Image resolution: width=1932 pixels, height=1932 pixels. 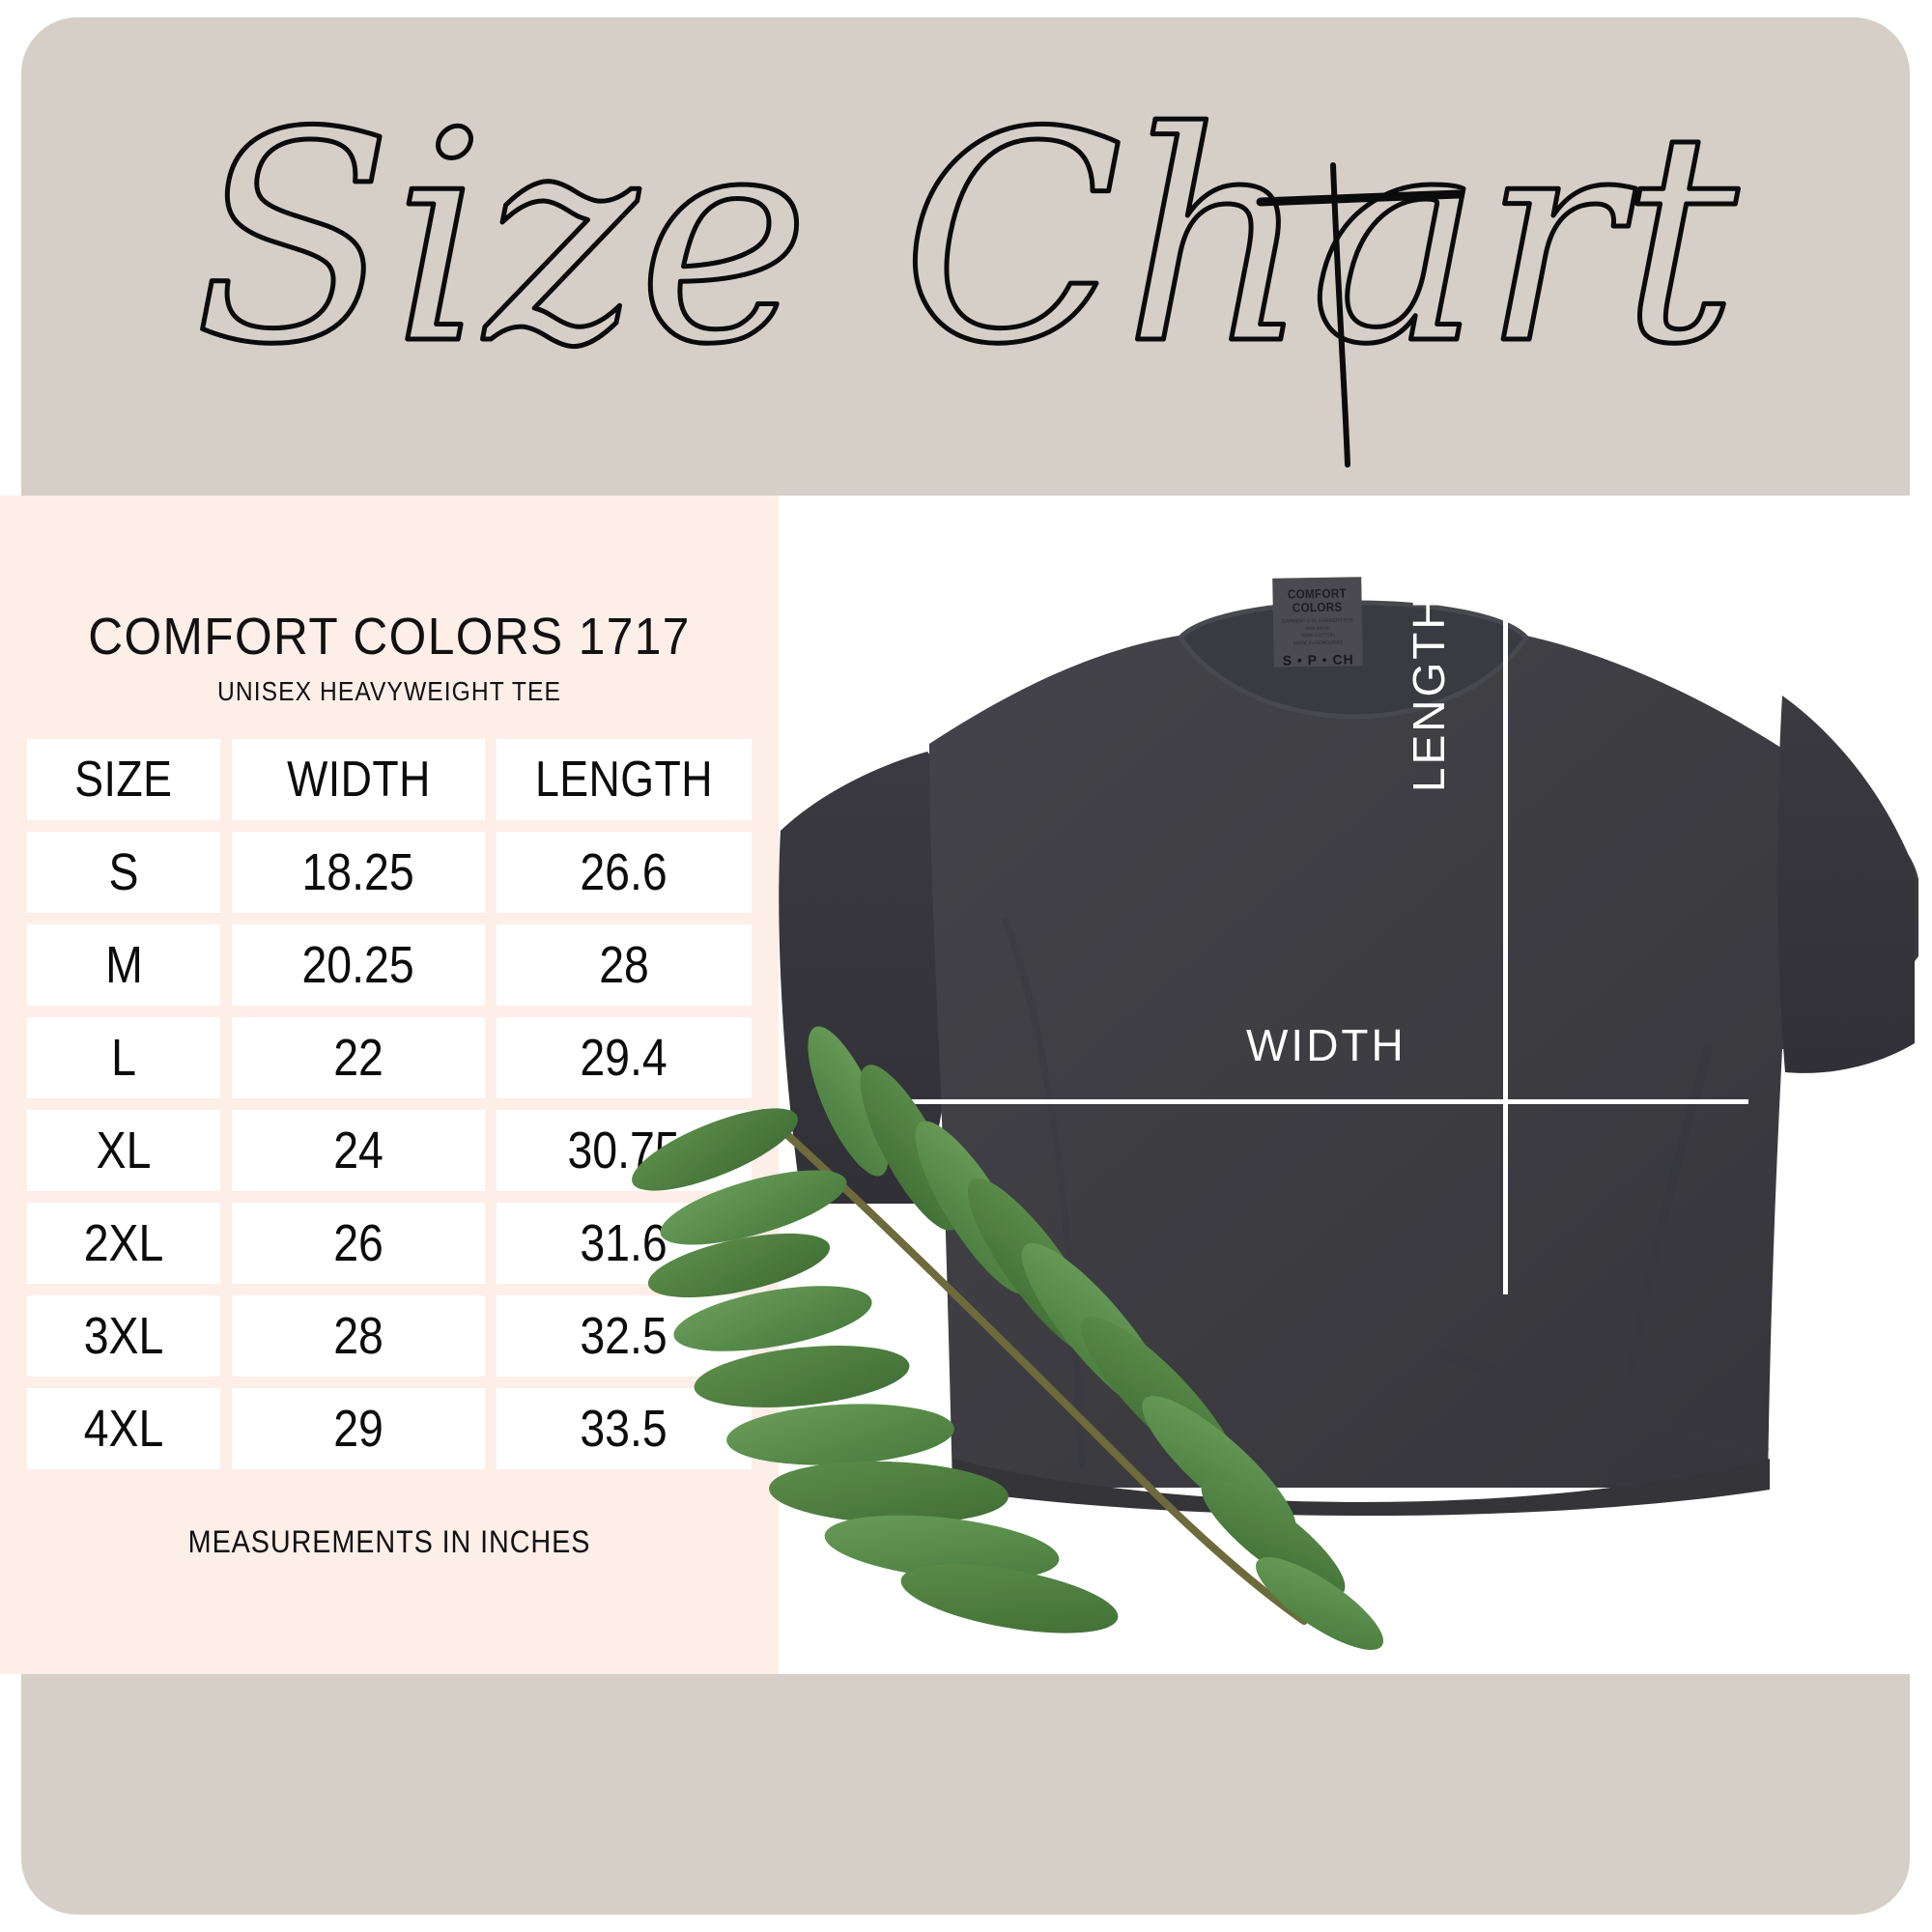 I want to click on cell-length: 29.4, so click(x=624, y=1057).